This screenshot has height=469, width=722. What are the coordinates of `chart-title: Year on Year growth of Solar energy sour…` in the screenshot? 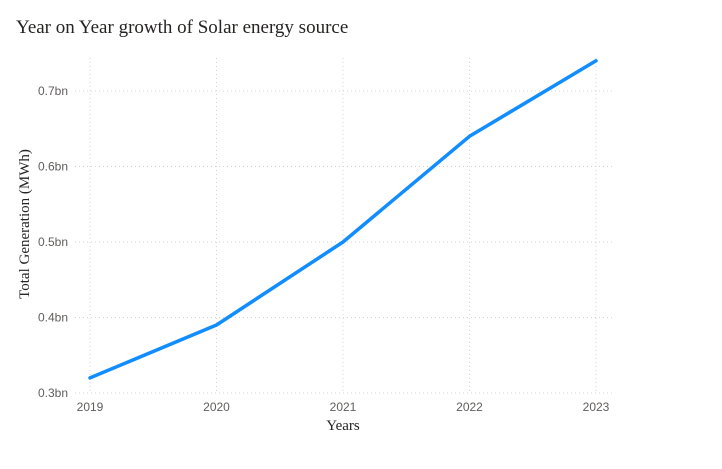 It's located at (182, 27).